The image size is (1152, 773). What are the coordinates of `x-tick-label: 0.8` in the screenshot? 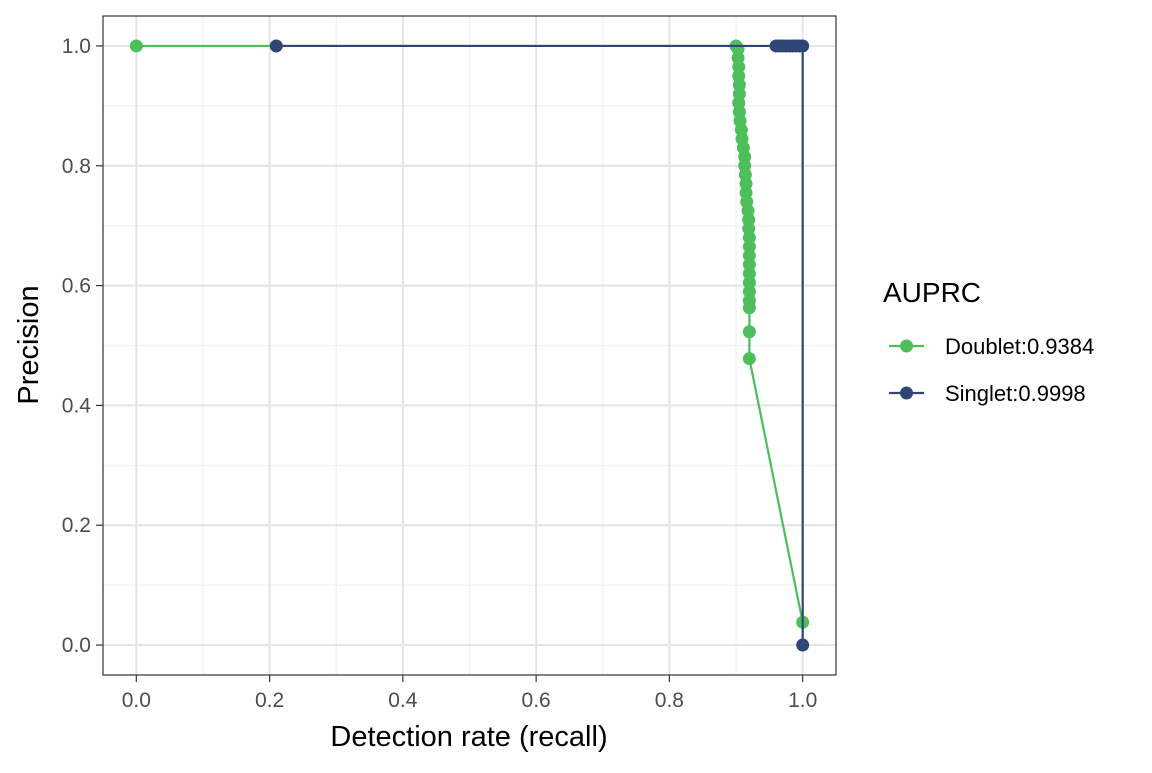 It's located at (669, 700).